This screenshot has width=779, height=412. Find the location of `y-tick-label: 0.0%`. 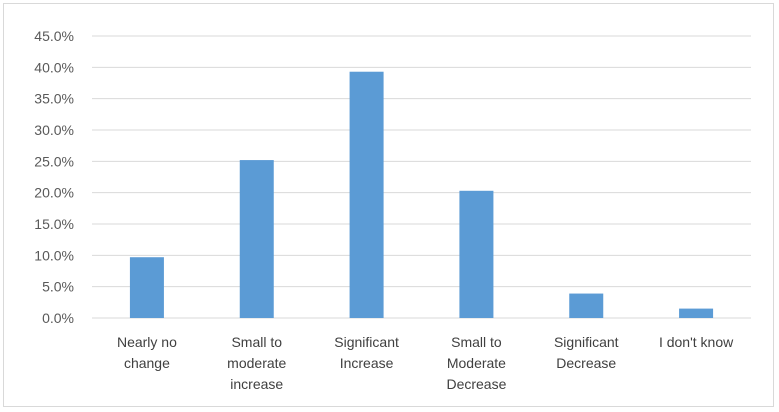

y-tick-label: 0.0% is located at coordinates (58, 318).